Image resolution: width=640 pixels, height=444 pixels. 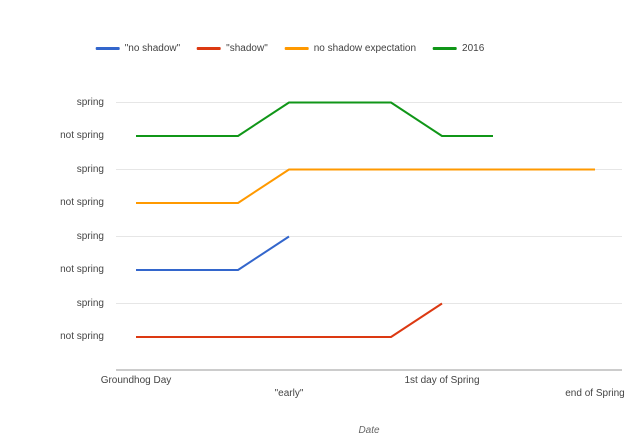 What do you see at coordinates (595, 393) in the screenshot?
I see `x-axis-label-end-of-spring: end of Spring` at bounding box center [595, 393].